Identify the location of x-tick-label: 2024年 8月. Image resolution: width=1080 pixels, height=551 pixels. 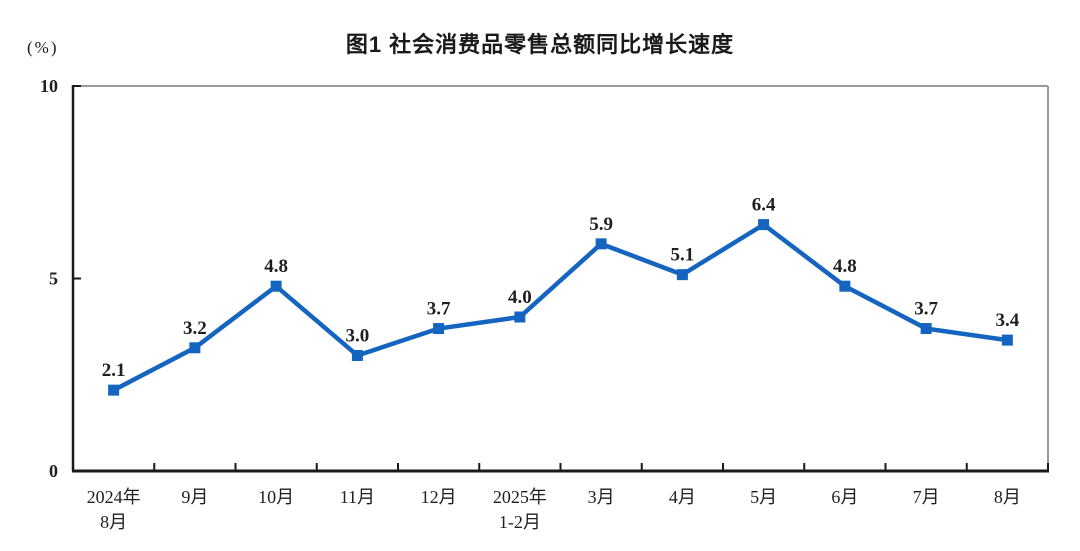
(114, 509).